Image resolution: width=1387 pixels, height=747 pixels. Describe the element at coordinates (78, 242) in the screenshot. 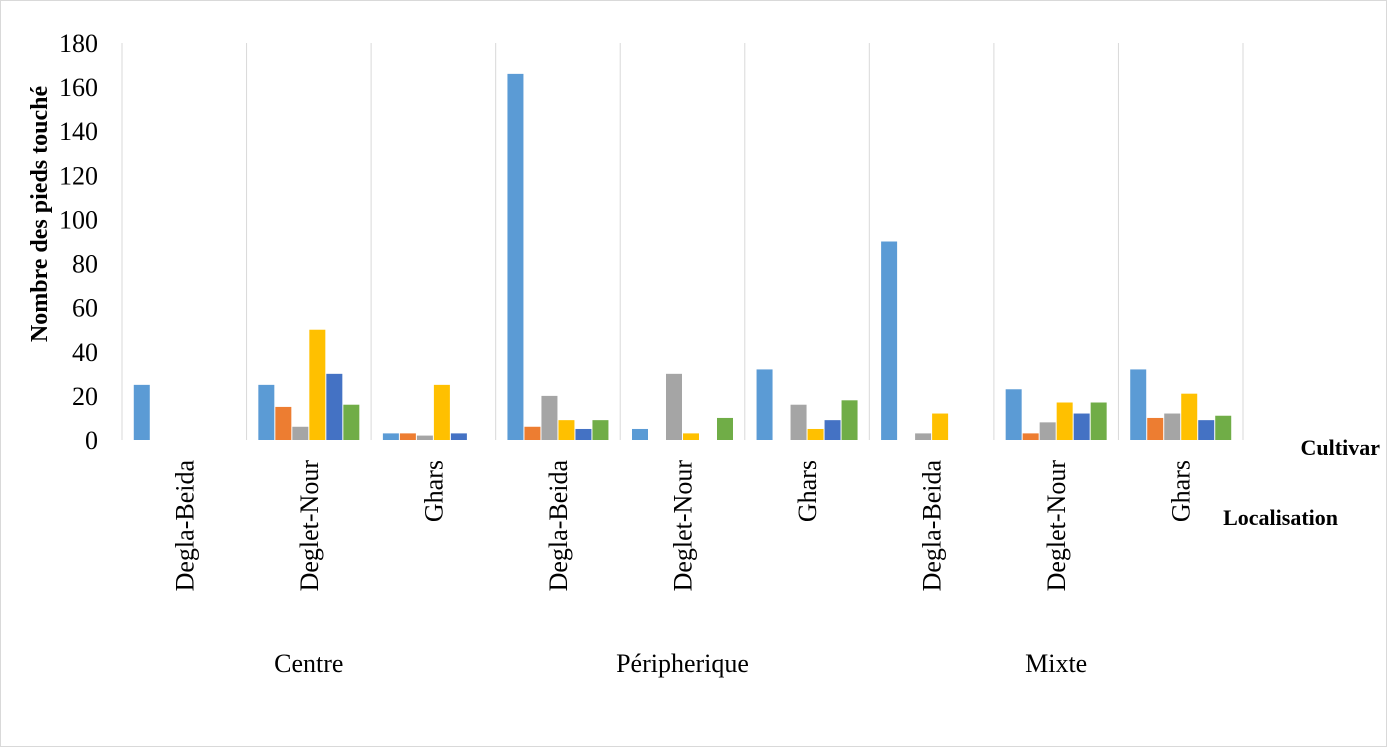

I see `y-axis-ticks: 0 20 40 60 80 100 120 140 160 180` at that location.